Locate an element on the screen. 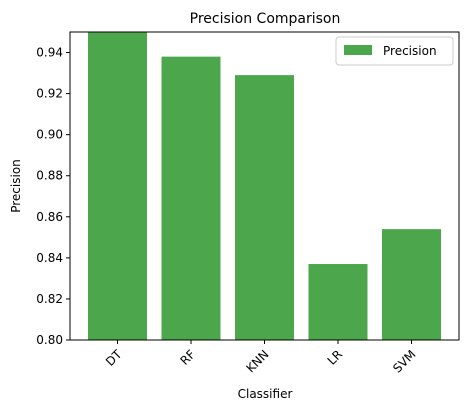  y-tick-label: 0.94 is located at coordinates (49, 53).